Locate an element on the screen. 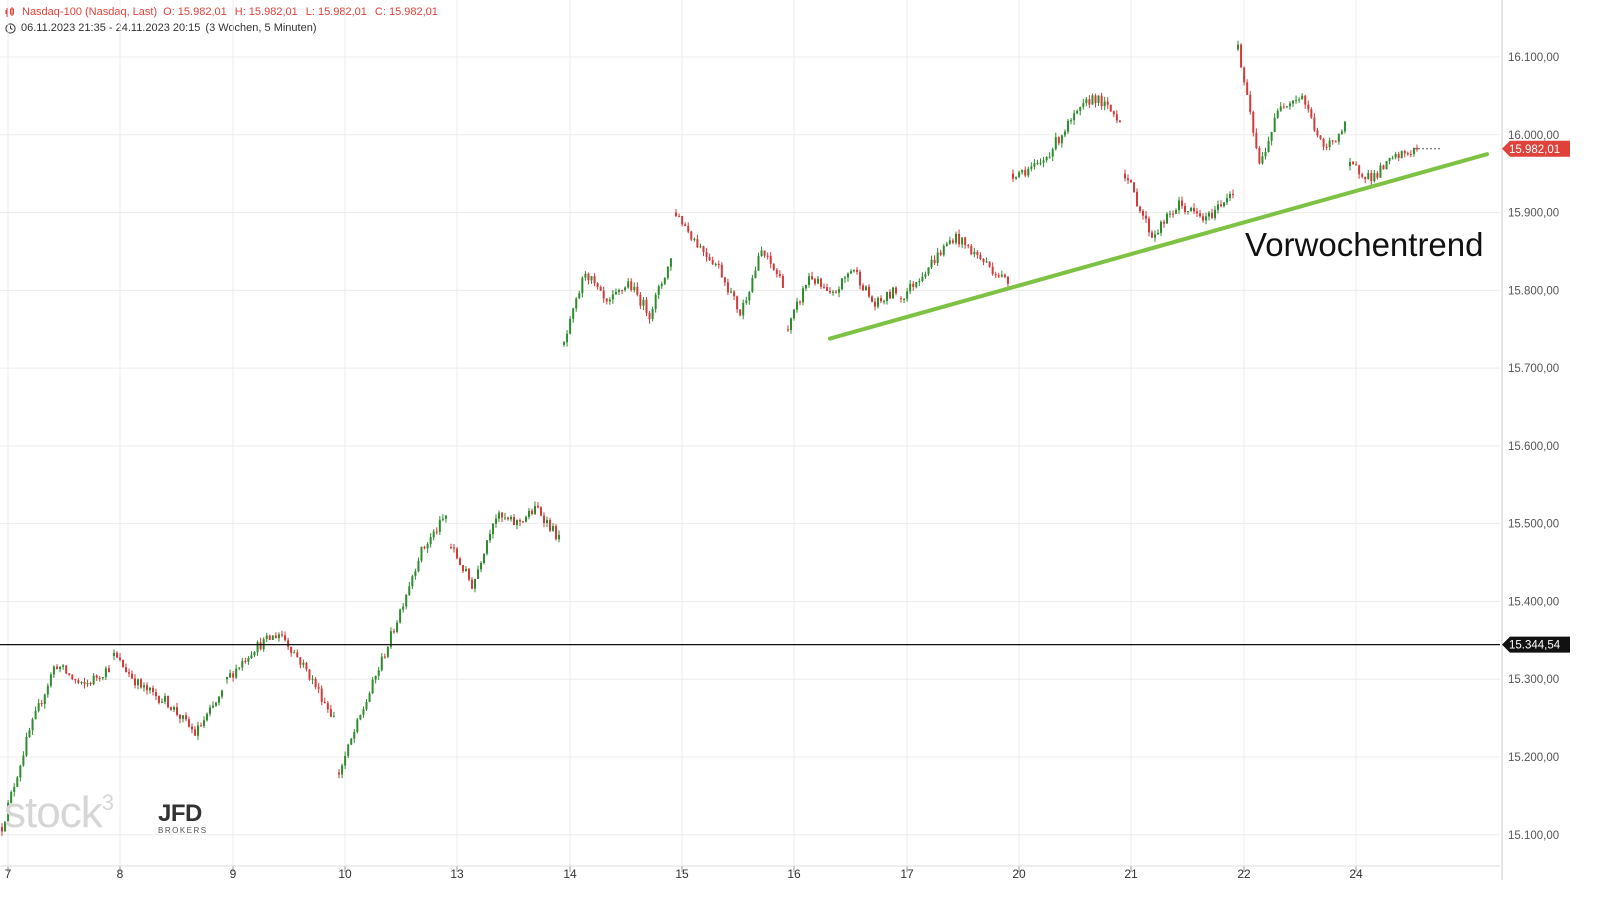  clock-icon is located at coordinates (10, 28).